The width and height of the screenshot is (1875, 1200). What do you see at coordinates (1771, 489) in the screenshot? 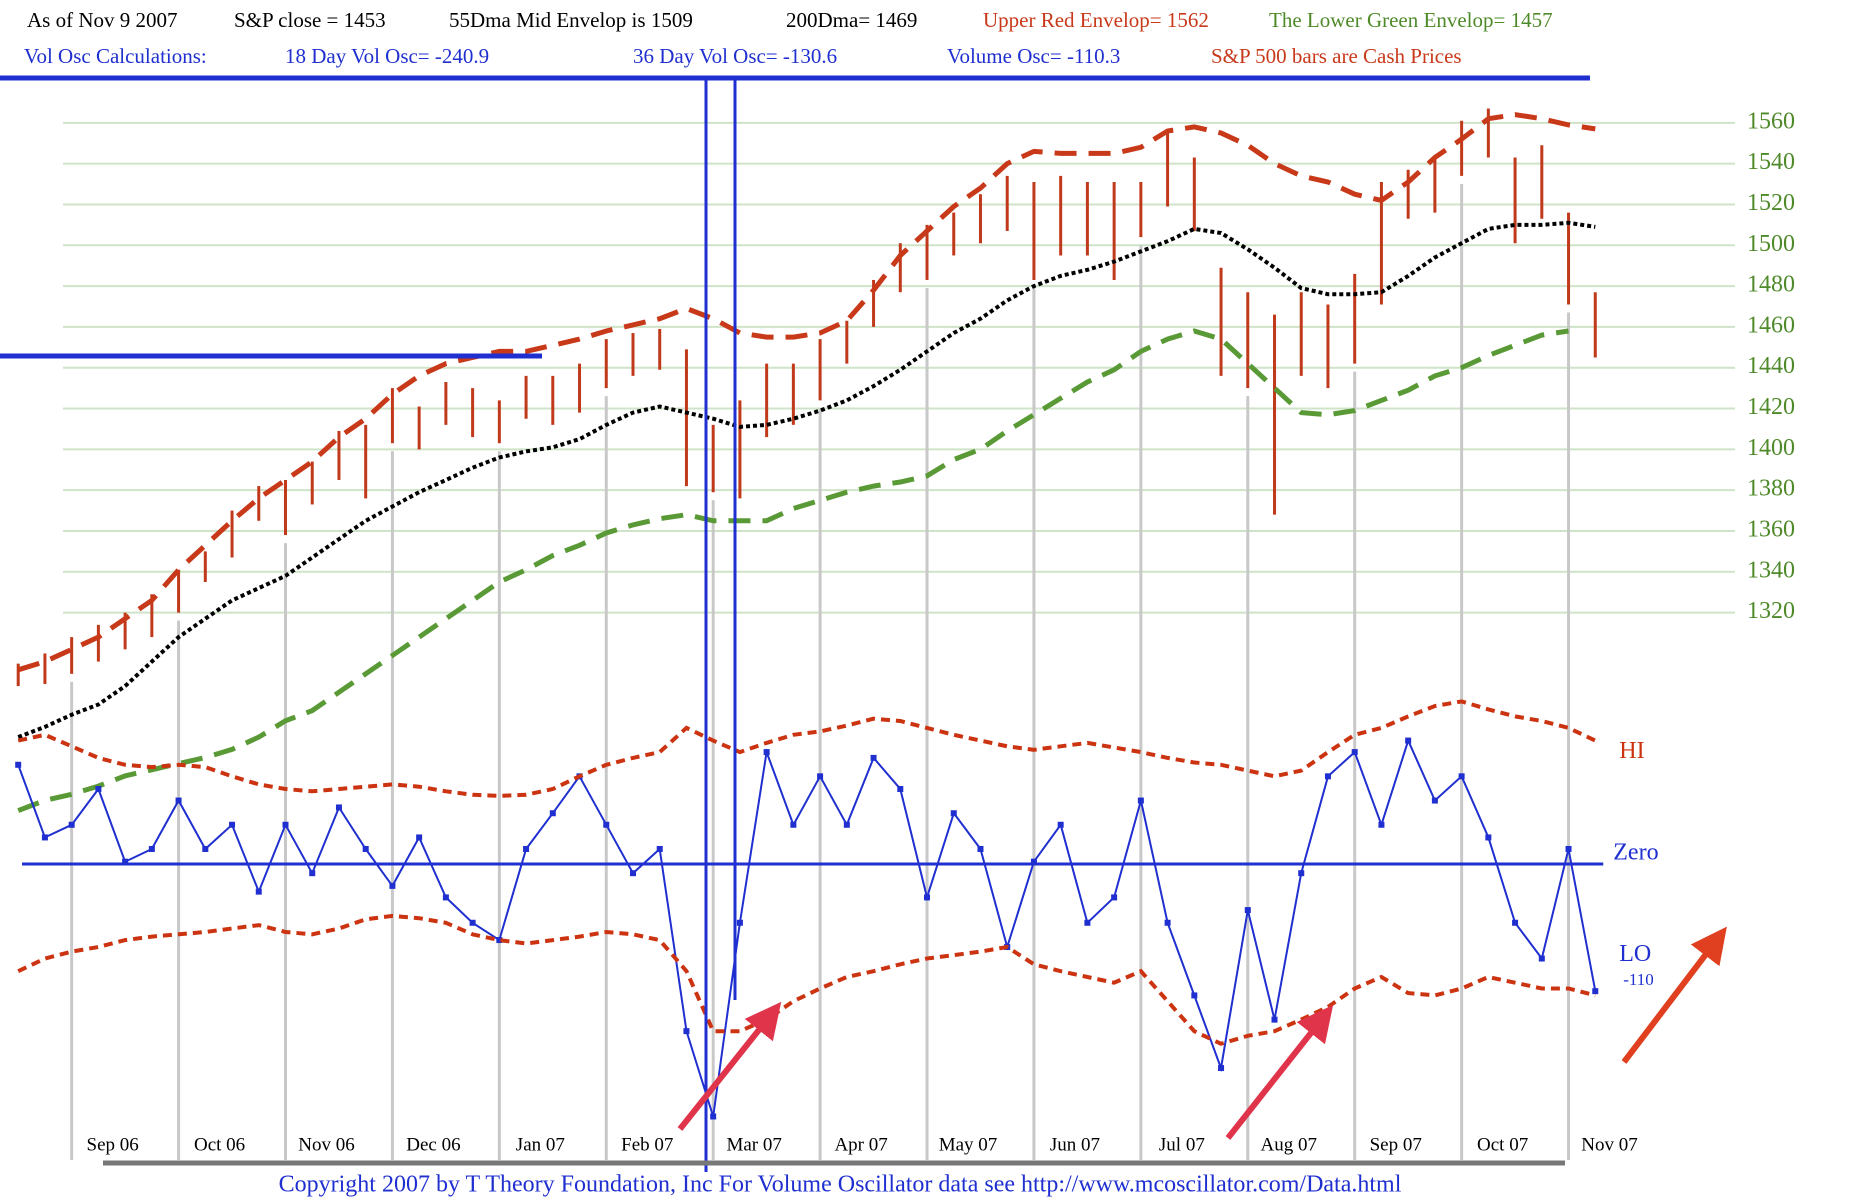
I see `y-tick-label: 1380` at bounding box center [1771, 489].